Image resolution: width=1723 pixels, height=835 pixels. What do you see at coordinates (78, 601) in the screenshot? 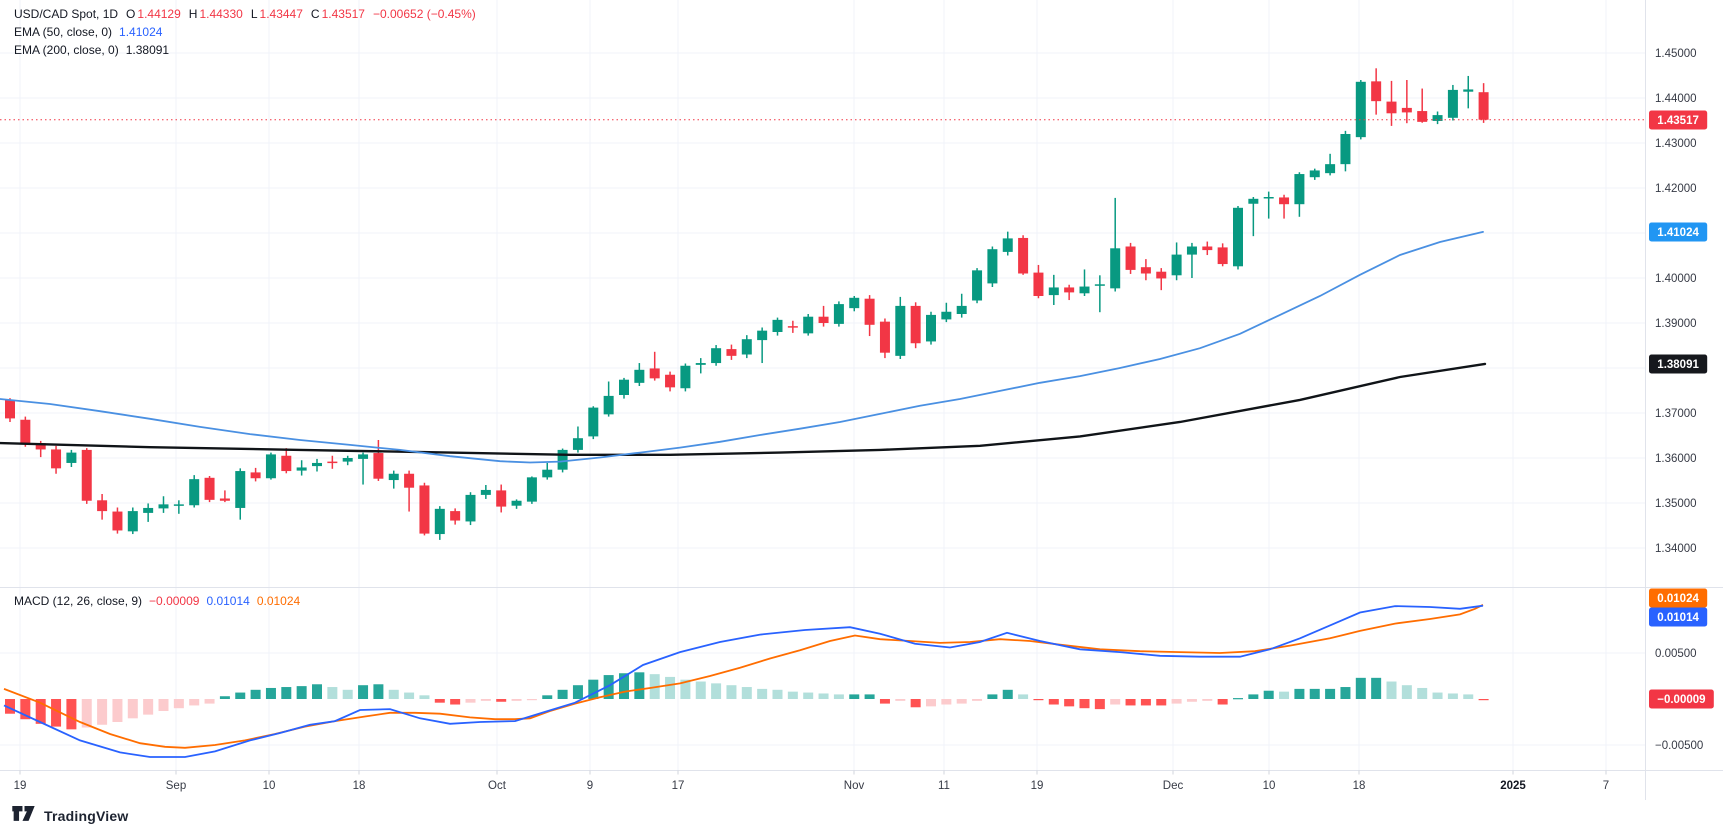
I see `macd-label: MACD (12, 26, close, 9)` at bounding box center [78, 601].